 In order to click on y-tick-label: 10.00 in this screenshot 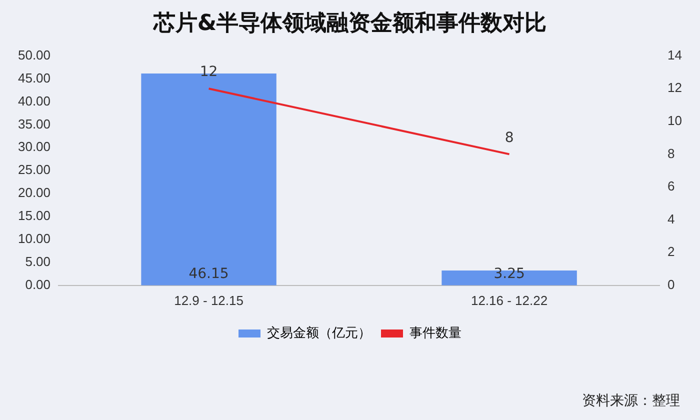, I will do `click(34, 238)`.